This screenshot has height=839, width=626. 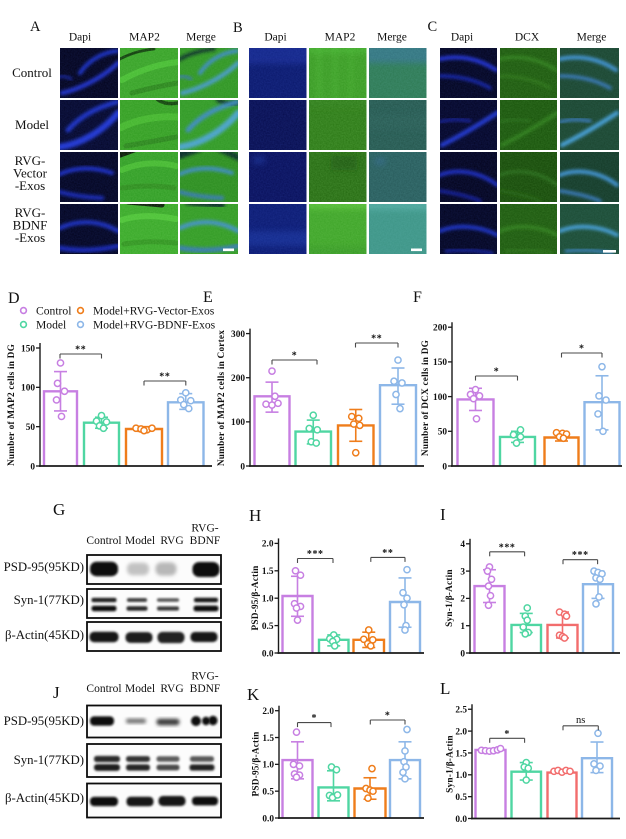 I want to click on svg-text: G, so click(x=59, y=509).